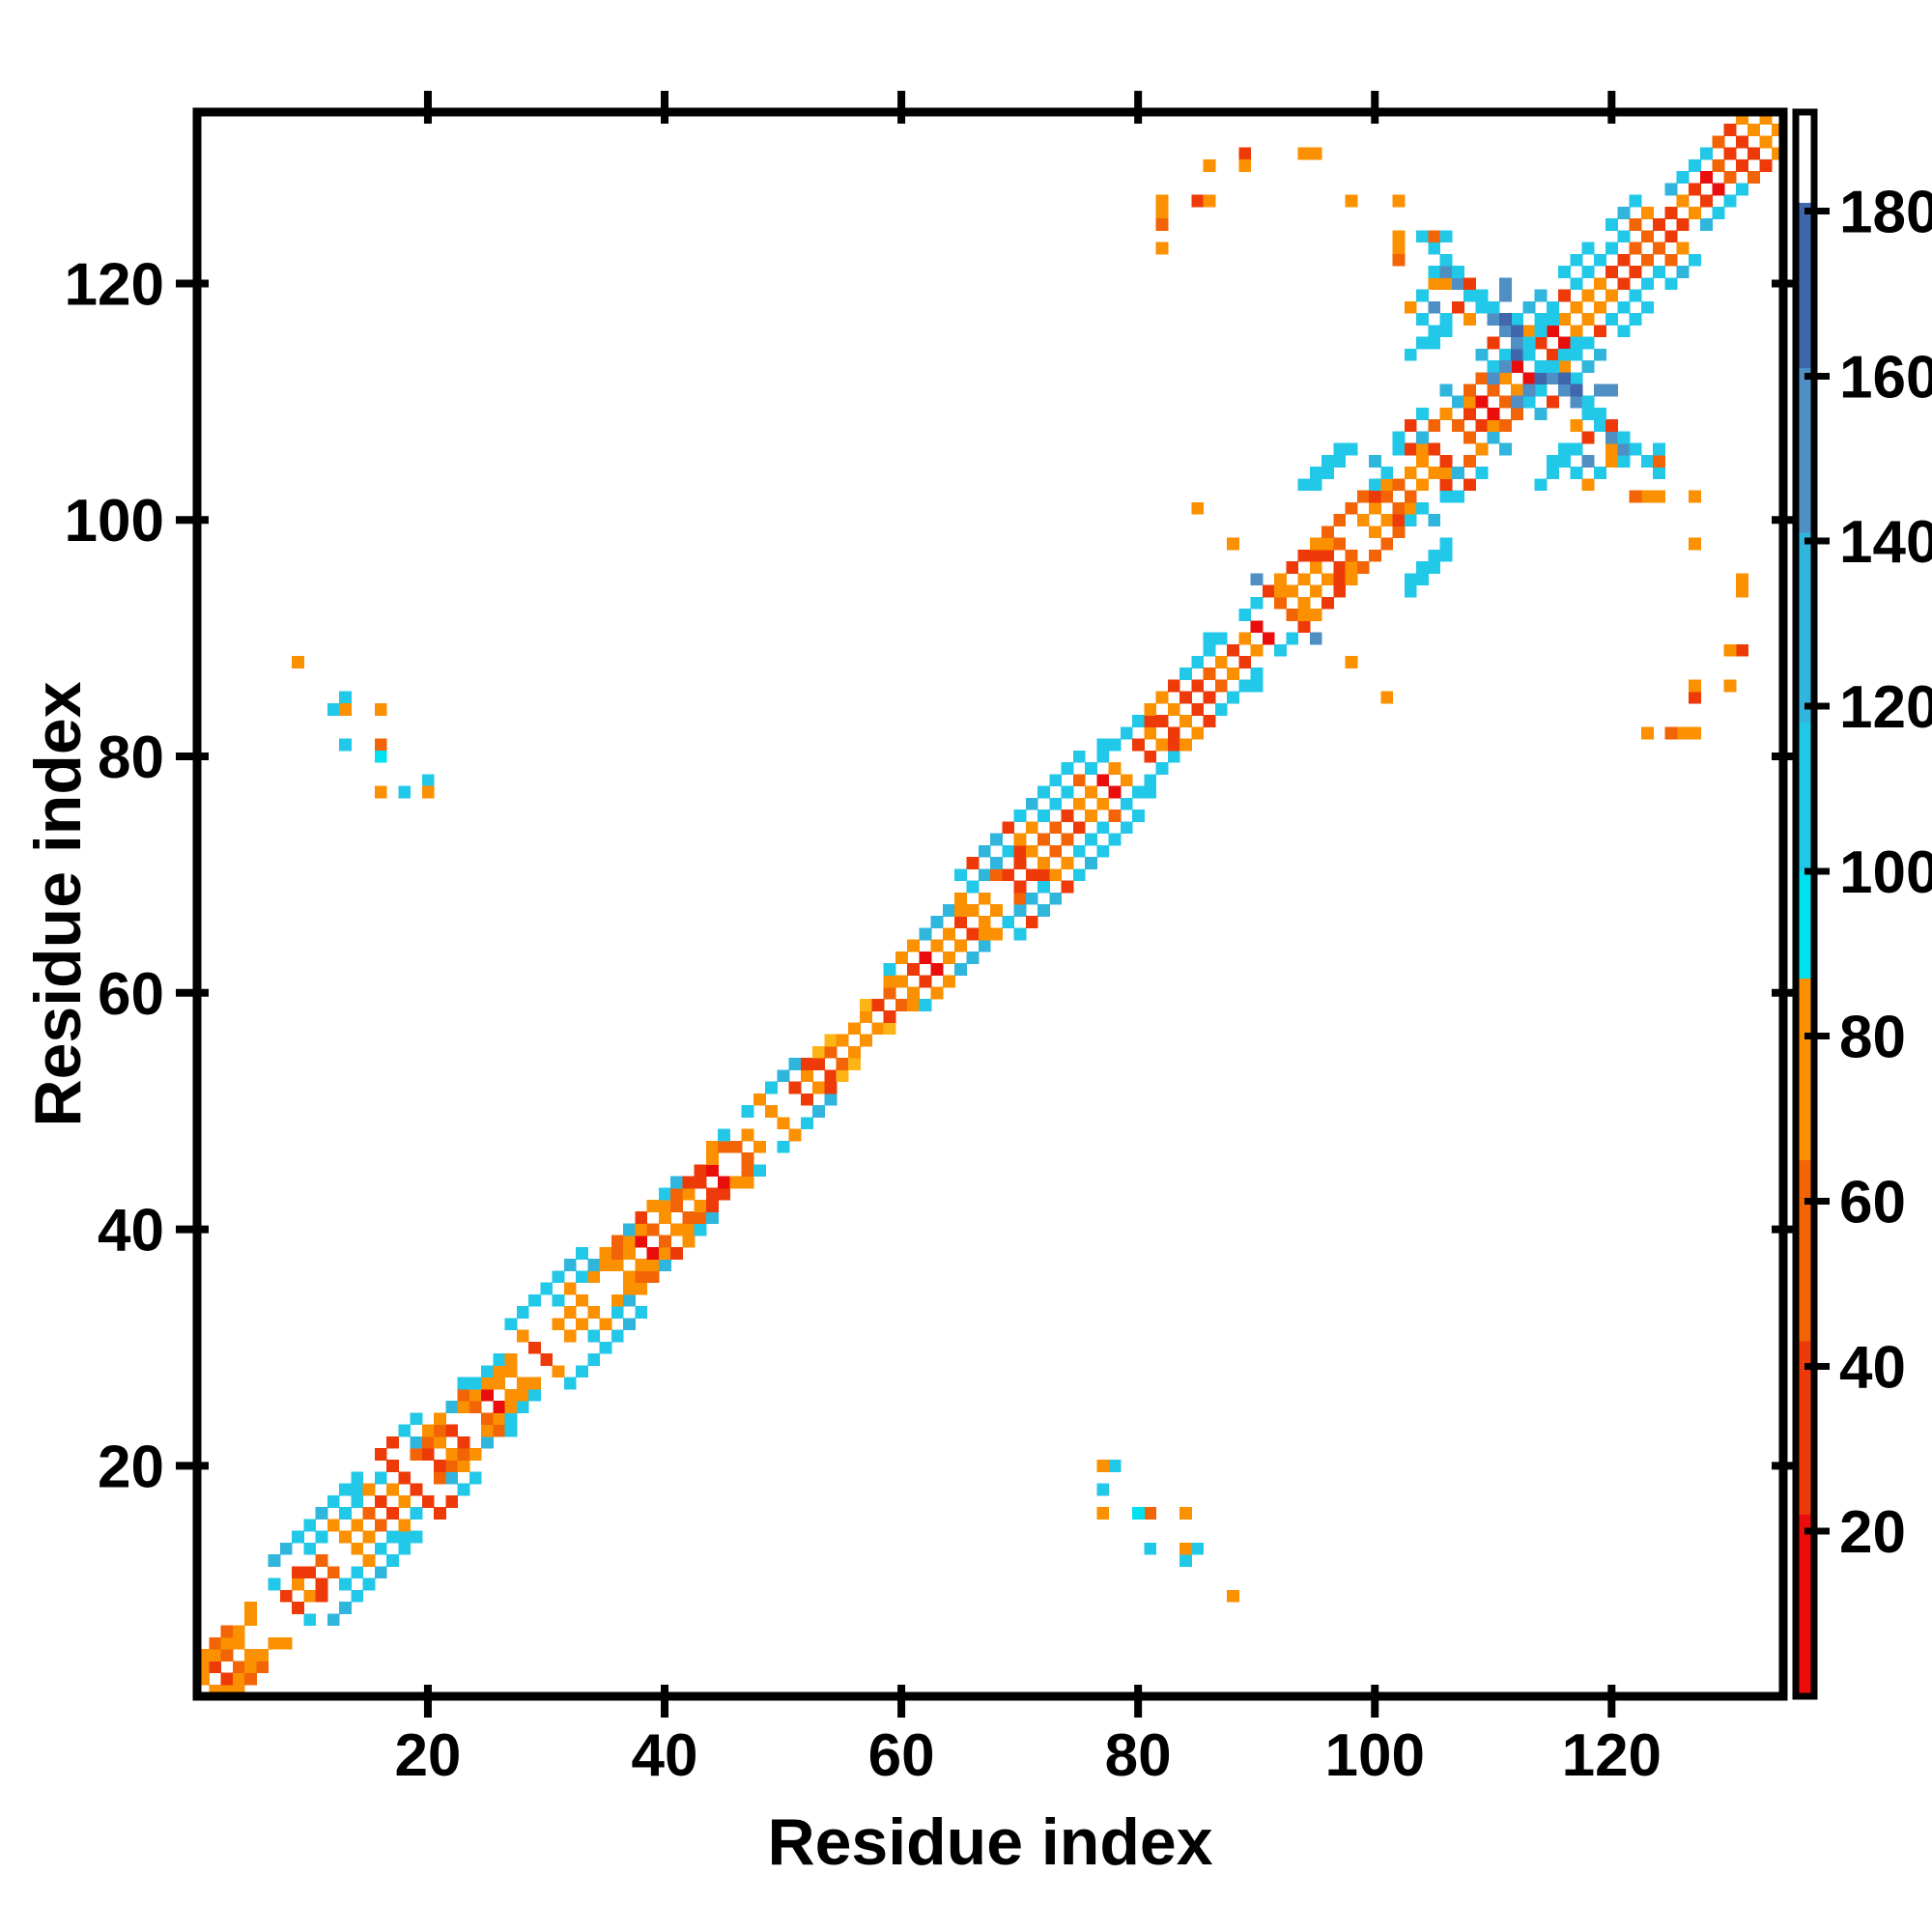  I want to click on colorbar-tick-label: 80, so click(1872, 1038).